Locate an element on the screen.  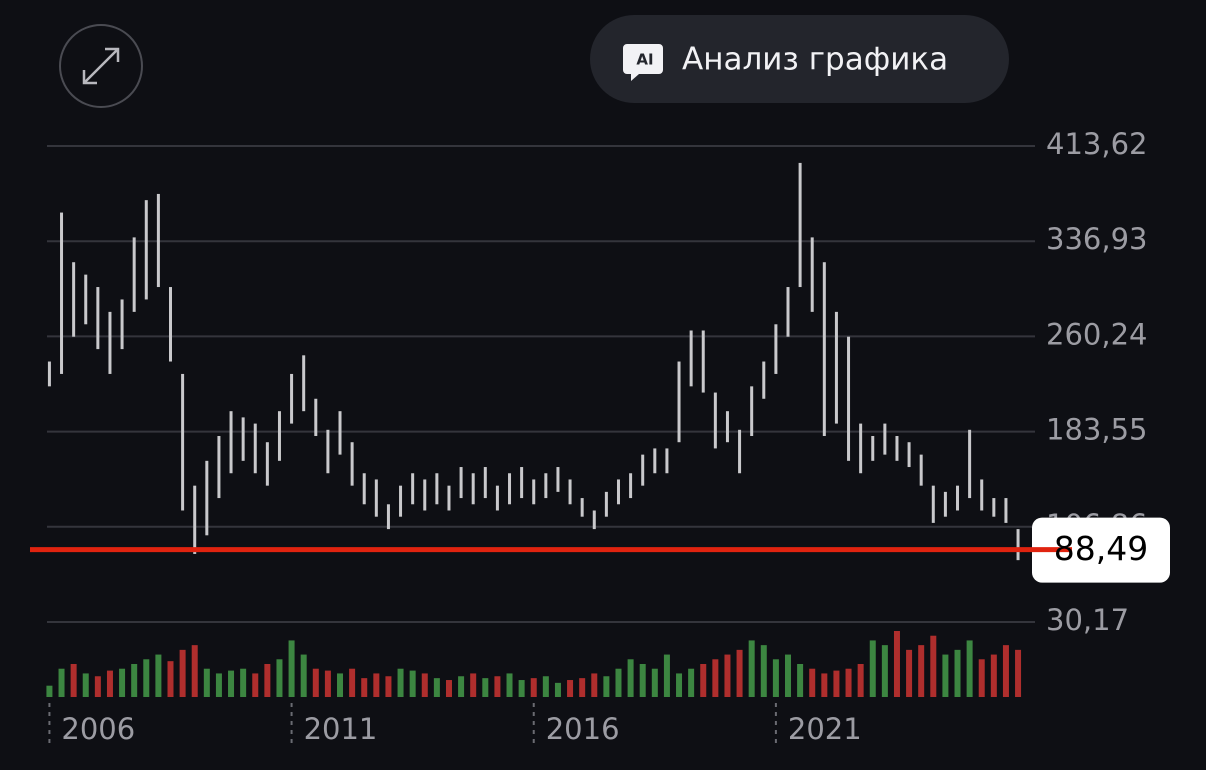
y-tick-label: 260,24 is located at coordinates (1096, 334).